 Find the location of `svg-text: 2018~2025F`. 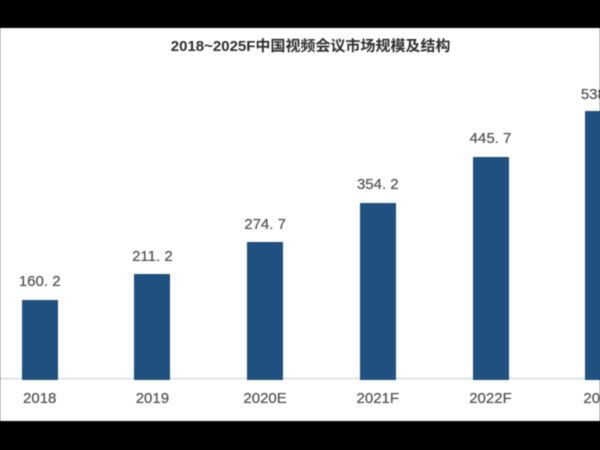

svg-text: 2018~2025F is located at coordinates (213, 46).